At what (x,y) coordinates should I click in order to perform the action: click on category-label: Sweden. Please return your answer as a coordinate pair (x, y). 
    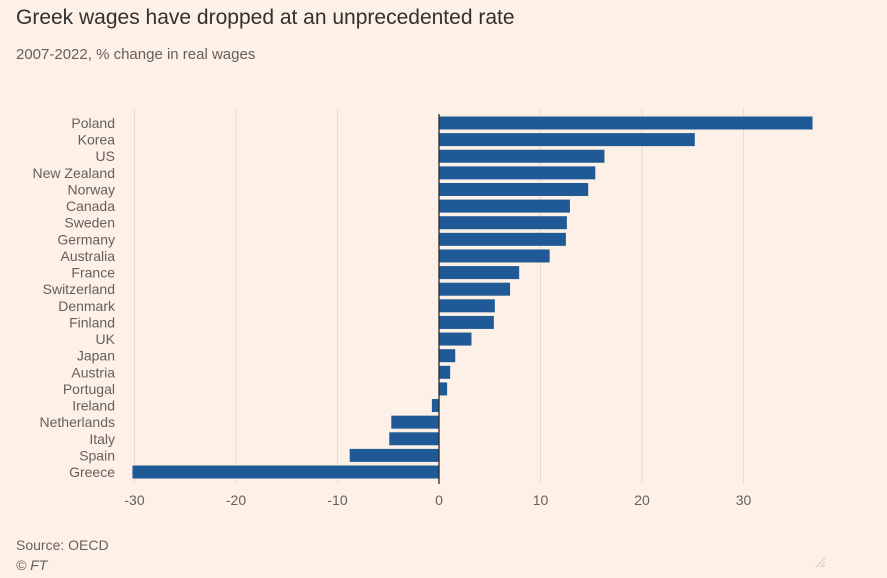
    Looking at the image, I should click on (89, 223).